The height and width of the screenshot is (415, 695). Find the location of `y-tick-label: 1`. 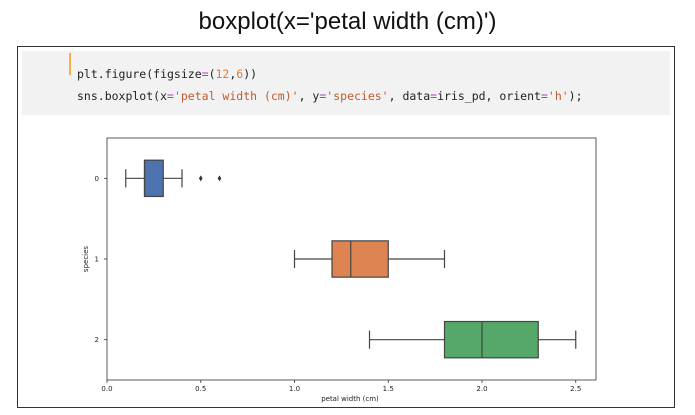

y-tick-label: 1 is located at coordinates (97, 260).